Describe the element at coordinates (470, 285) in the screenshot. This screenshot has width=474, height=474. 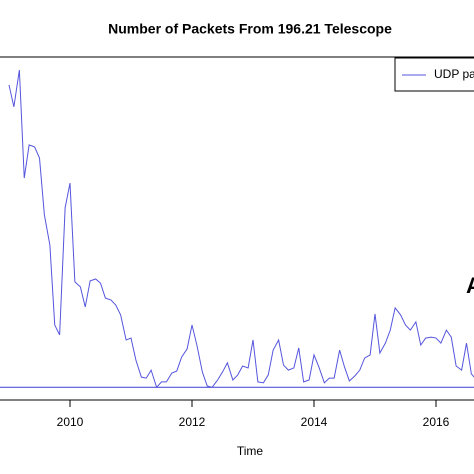
I see `annotation: A` at that location.